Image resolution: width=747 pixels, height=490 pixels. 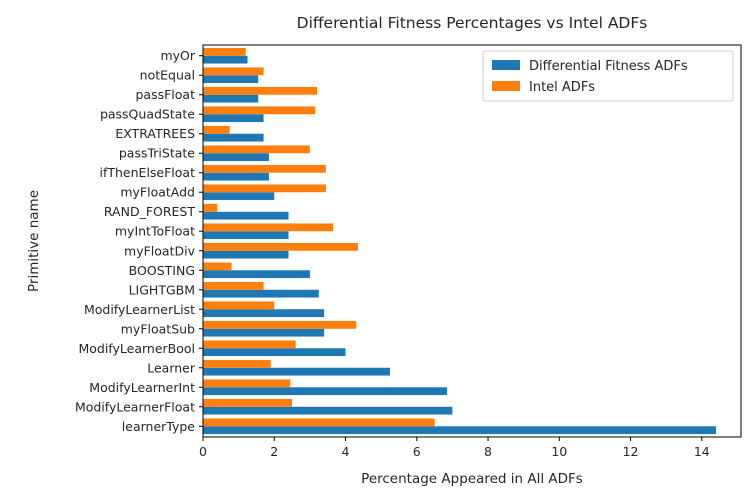 I want to click on legend: Differential Fitness ADFs Intel ADFs, so click(x=608, y=76).